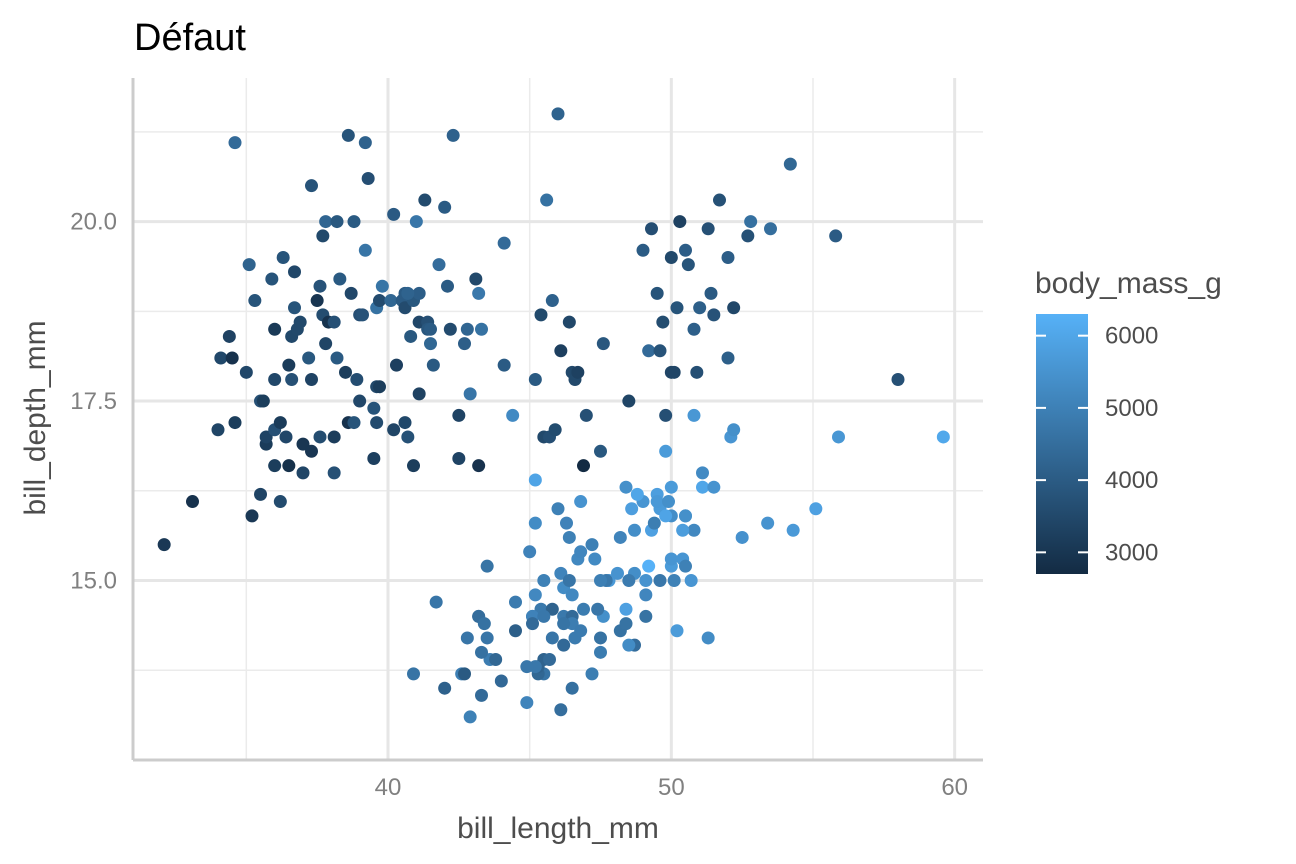 Image resolution: width=1296 pixels, height=864 pixels. What do you see at coordinates (1131, 408) in the screenshot?
I see `legend-tick-label: 5000` at bounding box center [1131, 408].